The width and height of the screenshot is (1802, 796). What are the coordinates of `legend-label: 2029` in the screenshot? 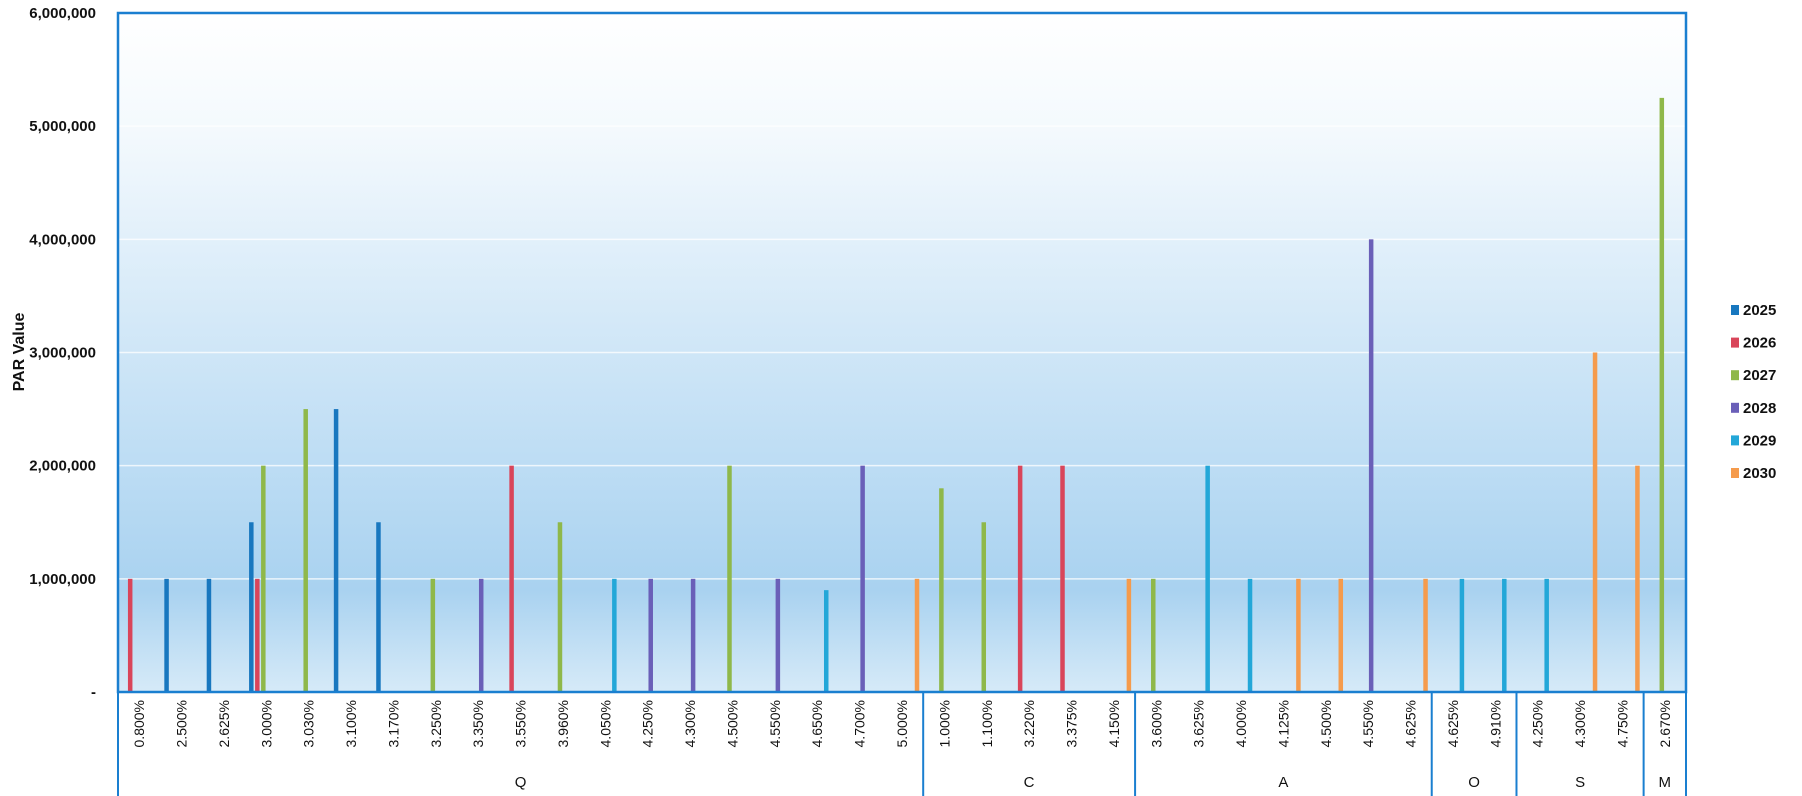 It's located at (1759, 440).